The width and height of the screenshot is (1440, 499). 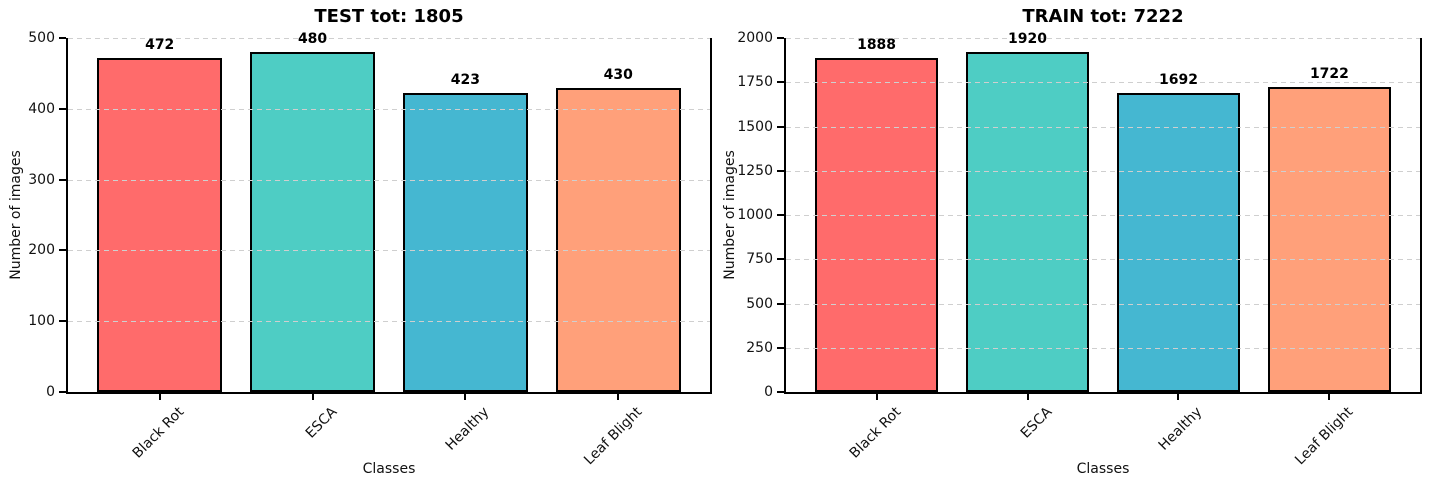 What do you see at coordinates (41, 250) in the screenshot?
I see `y-tick-label: 200` at bounding box center [41, 250].